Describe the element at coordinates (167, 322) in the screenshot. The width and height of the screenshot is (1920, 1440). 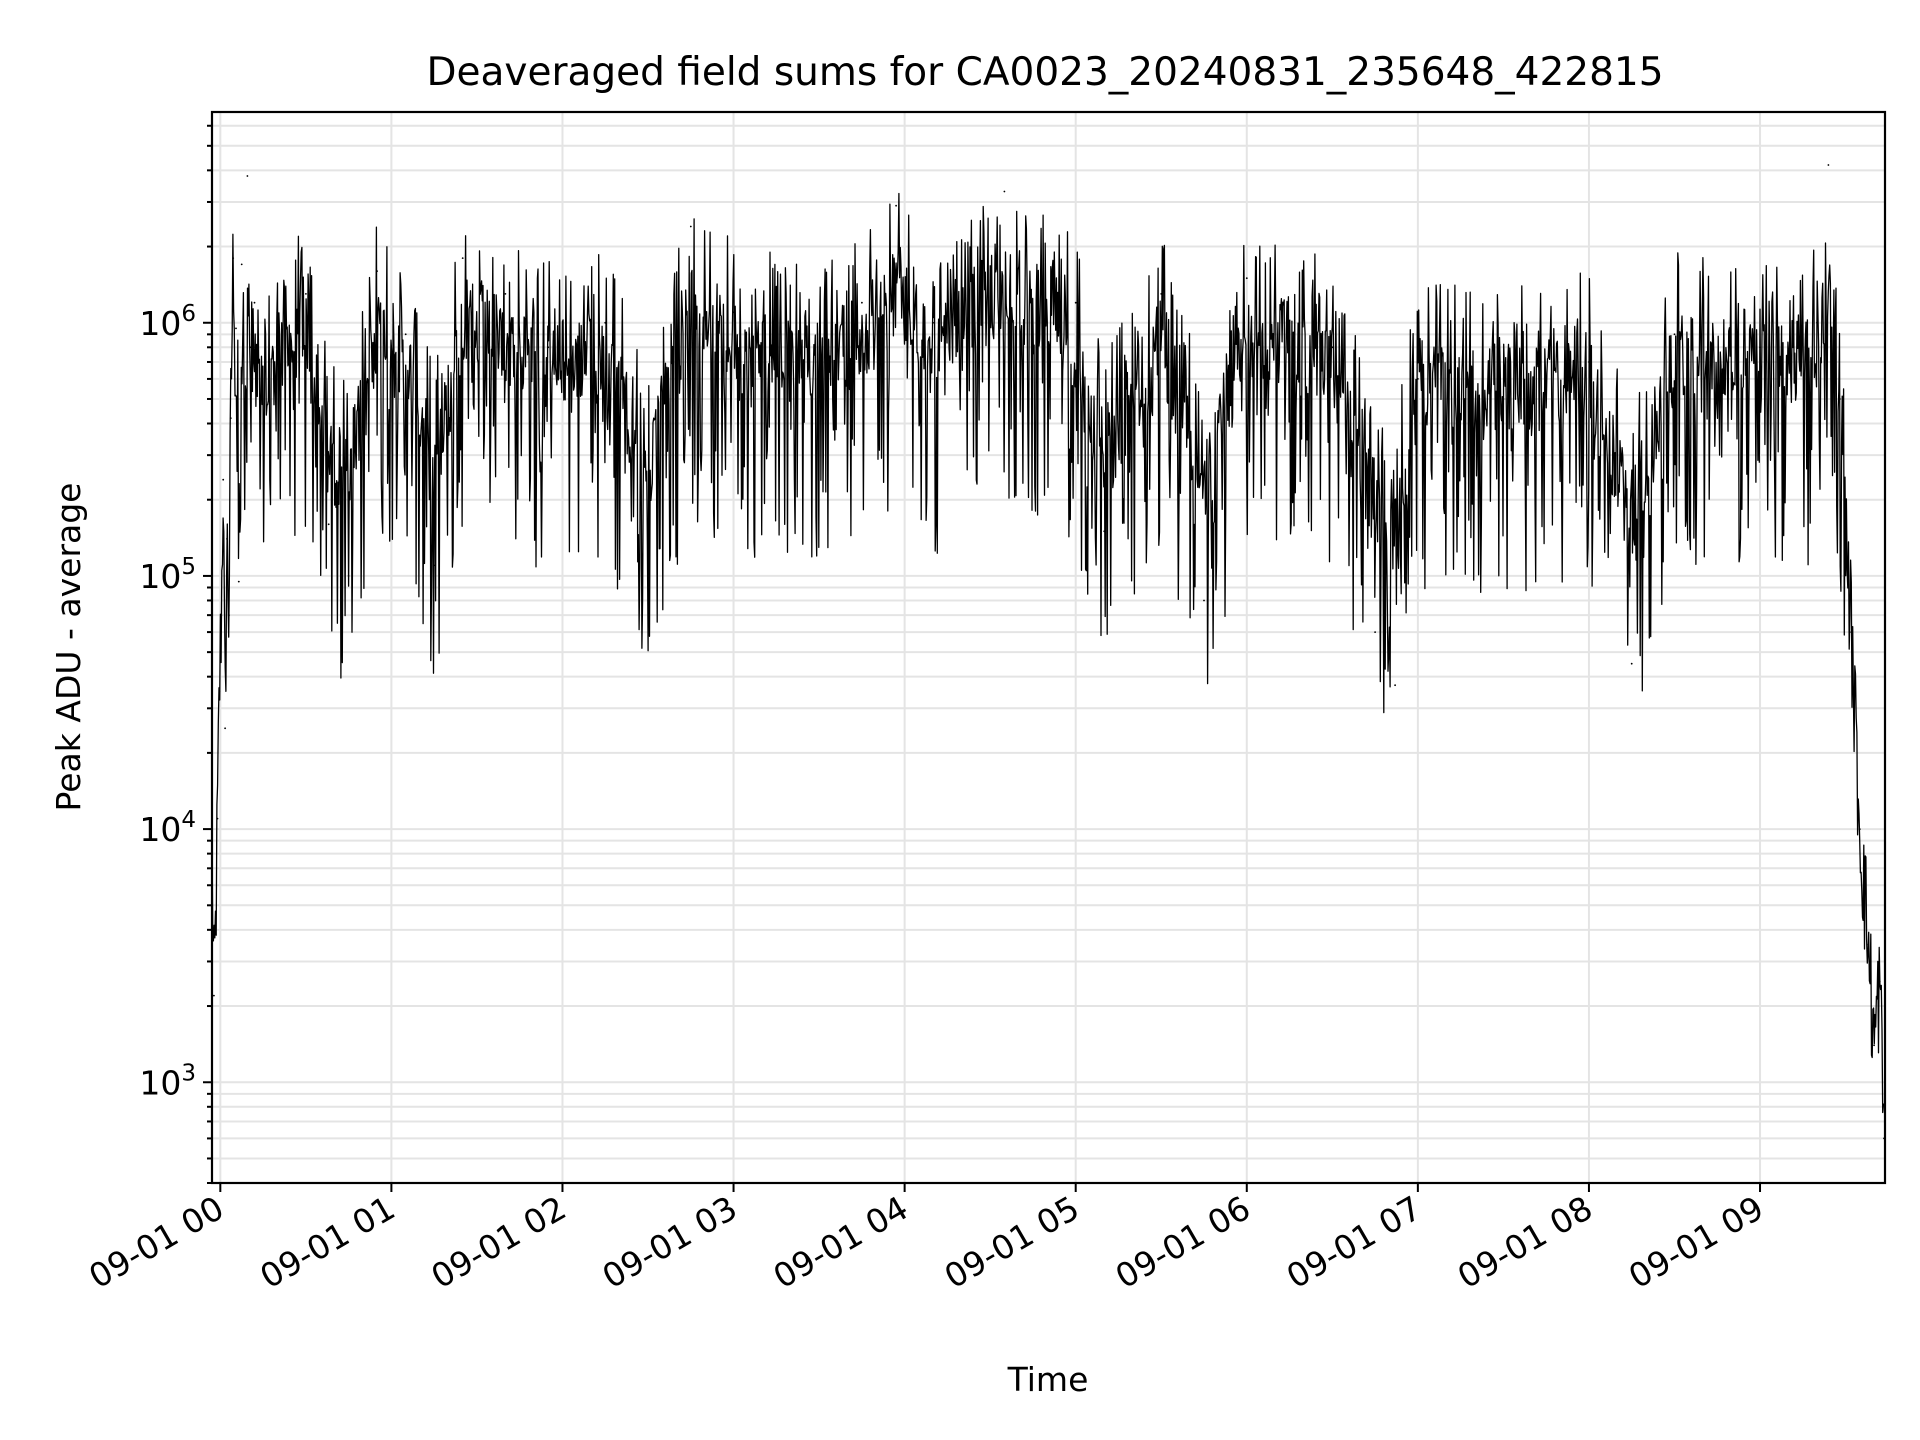
I see `y-tick-label: 106` at that location.